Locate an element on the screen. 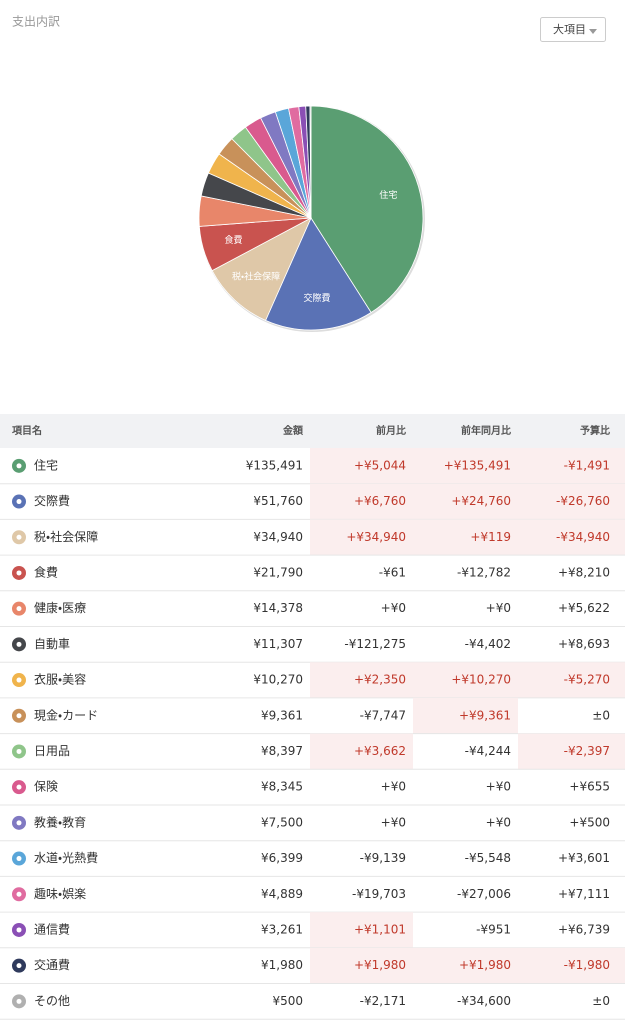 Image resolution: width=625 pixels, height=1028 pixels. column-header: 予算比 is located at coordinates (595, 430).